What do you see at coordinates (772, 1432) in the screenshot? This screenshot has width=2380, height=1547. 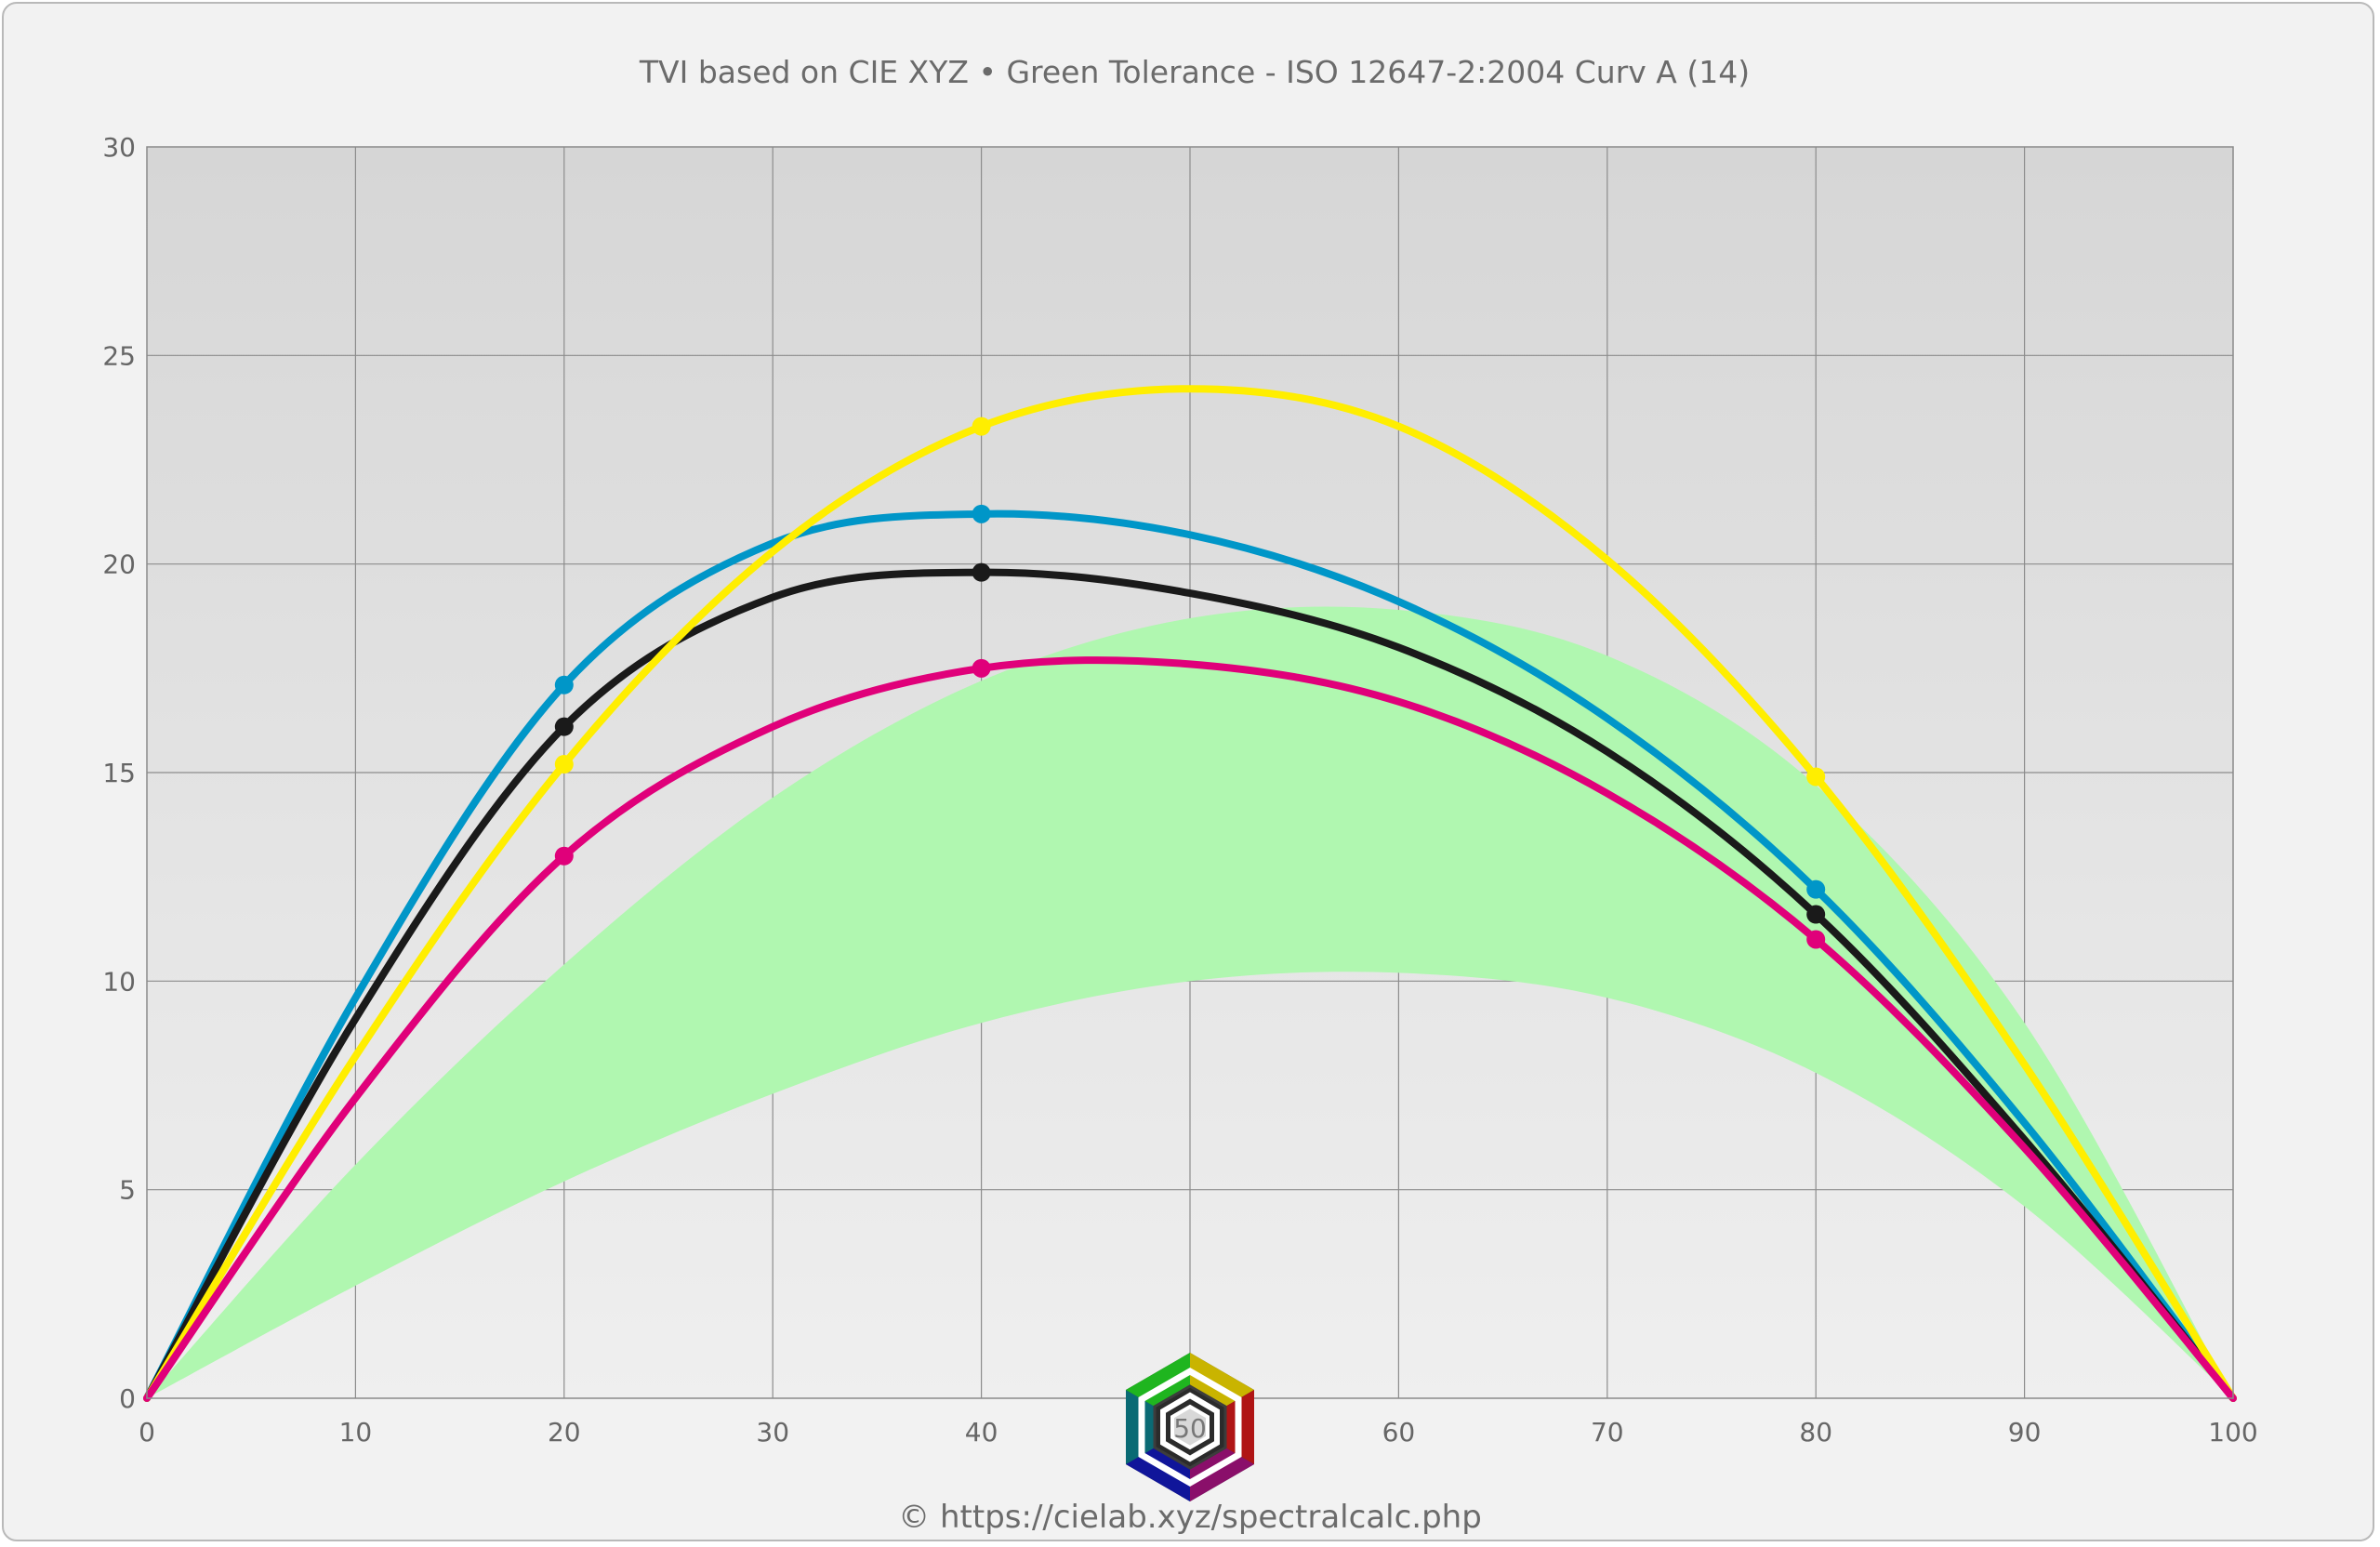 I see `x-tick-label: 30` at bounding box center [772, 1432].